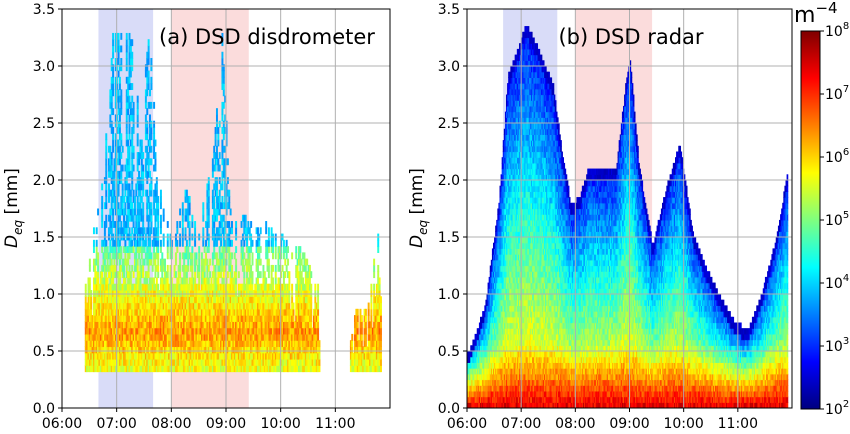 Image resolution: width=850 pixels, height=434 pixels. I want to click on panel-a-y-tick-label: 3.5, so click(44, 10).